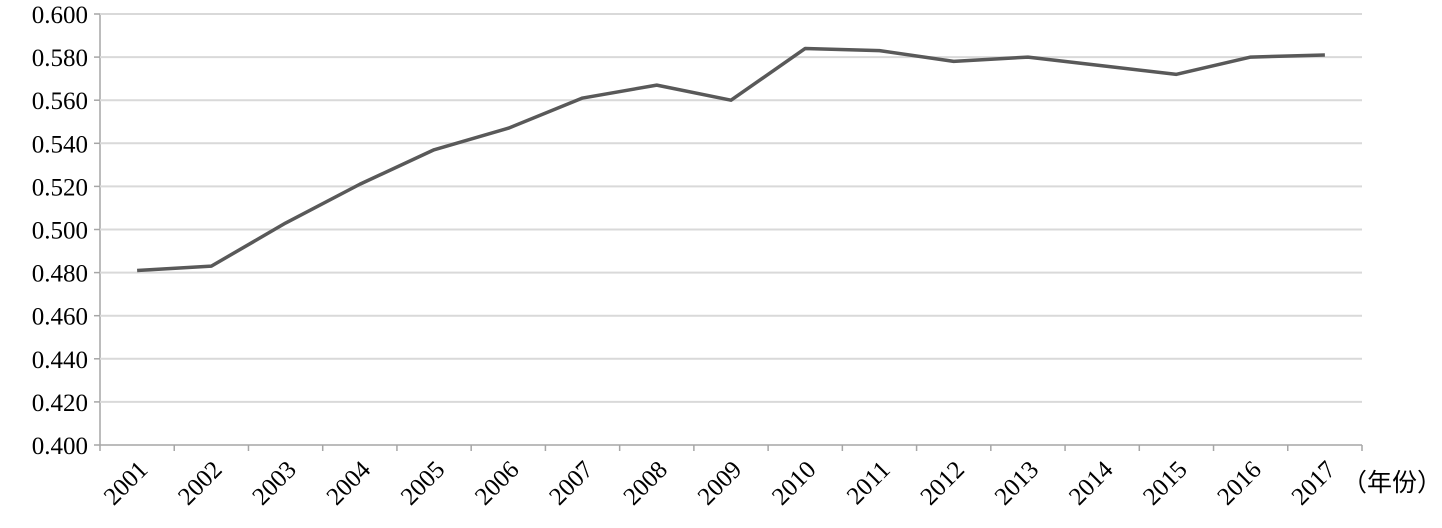  What do you see at coordinates (60, 231) in the screenshot?
I see `y-tick-label: 0.500` at bounding box center [60, 231].